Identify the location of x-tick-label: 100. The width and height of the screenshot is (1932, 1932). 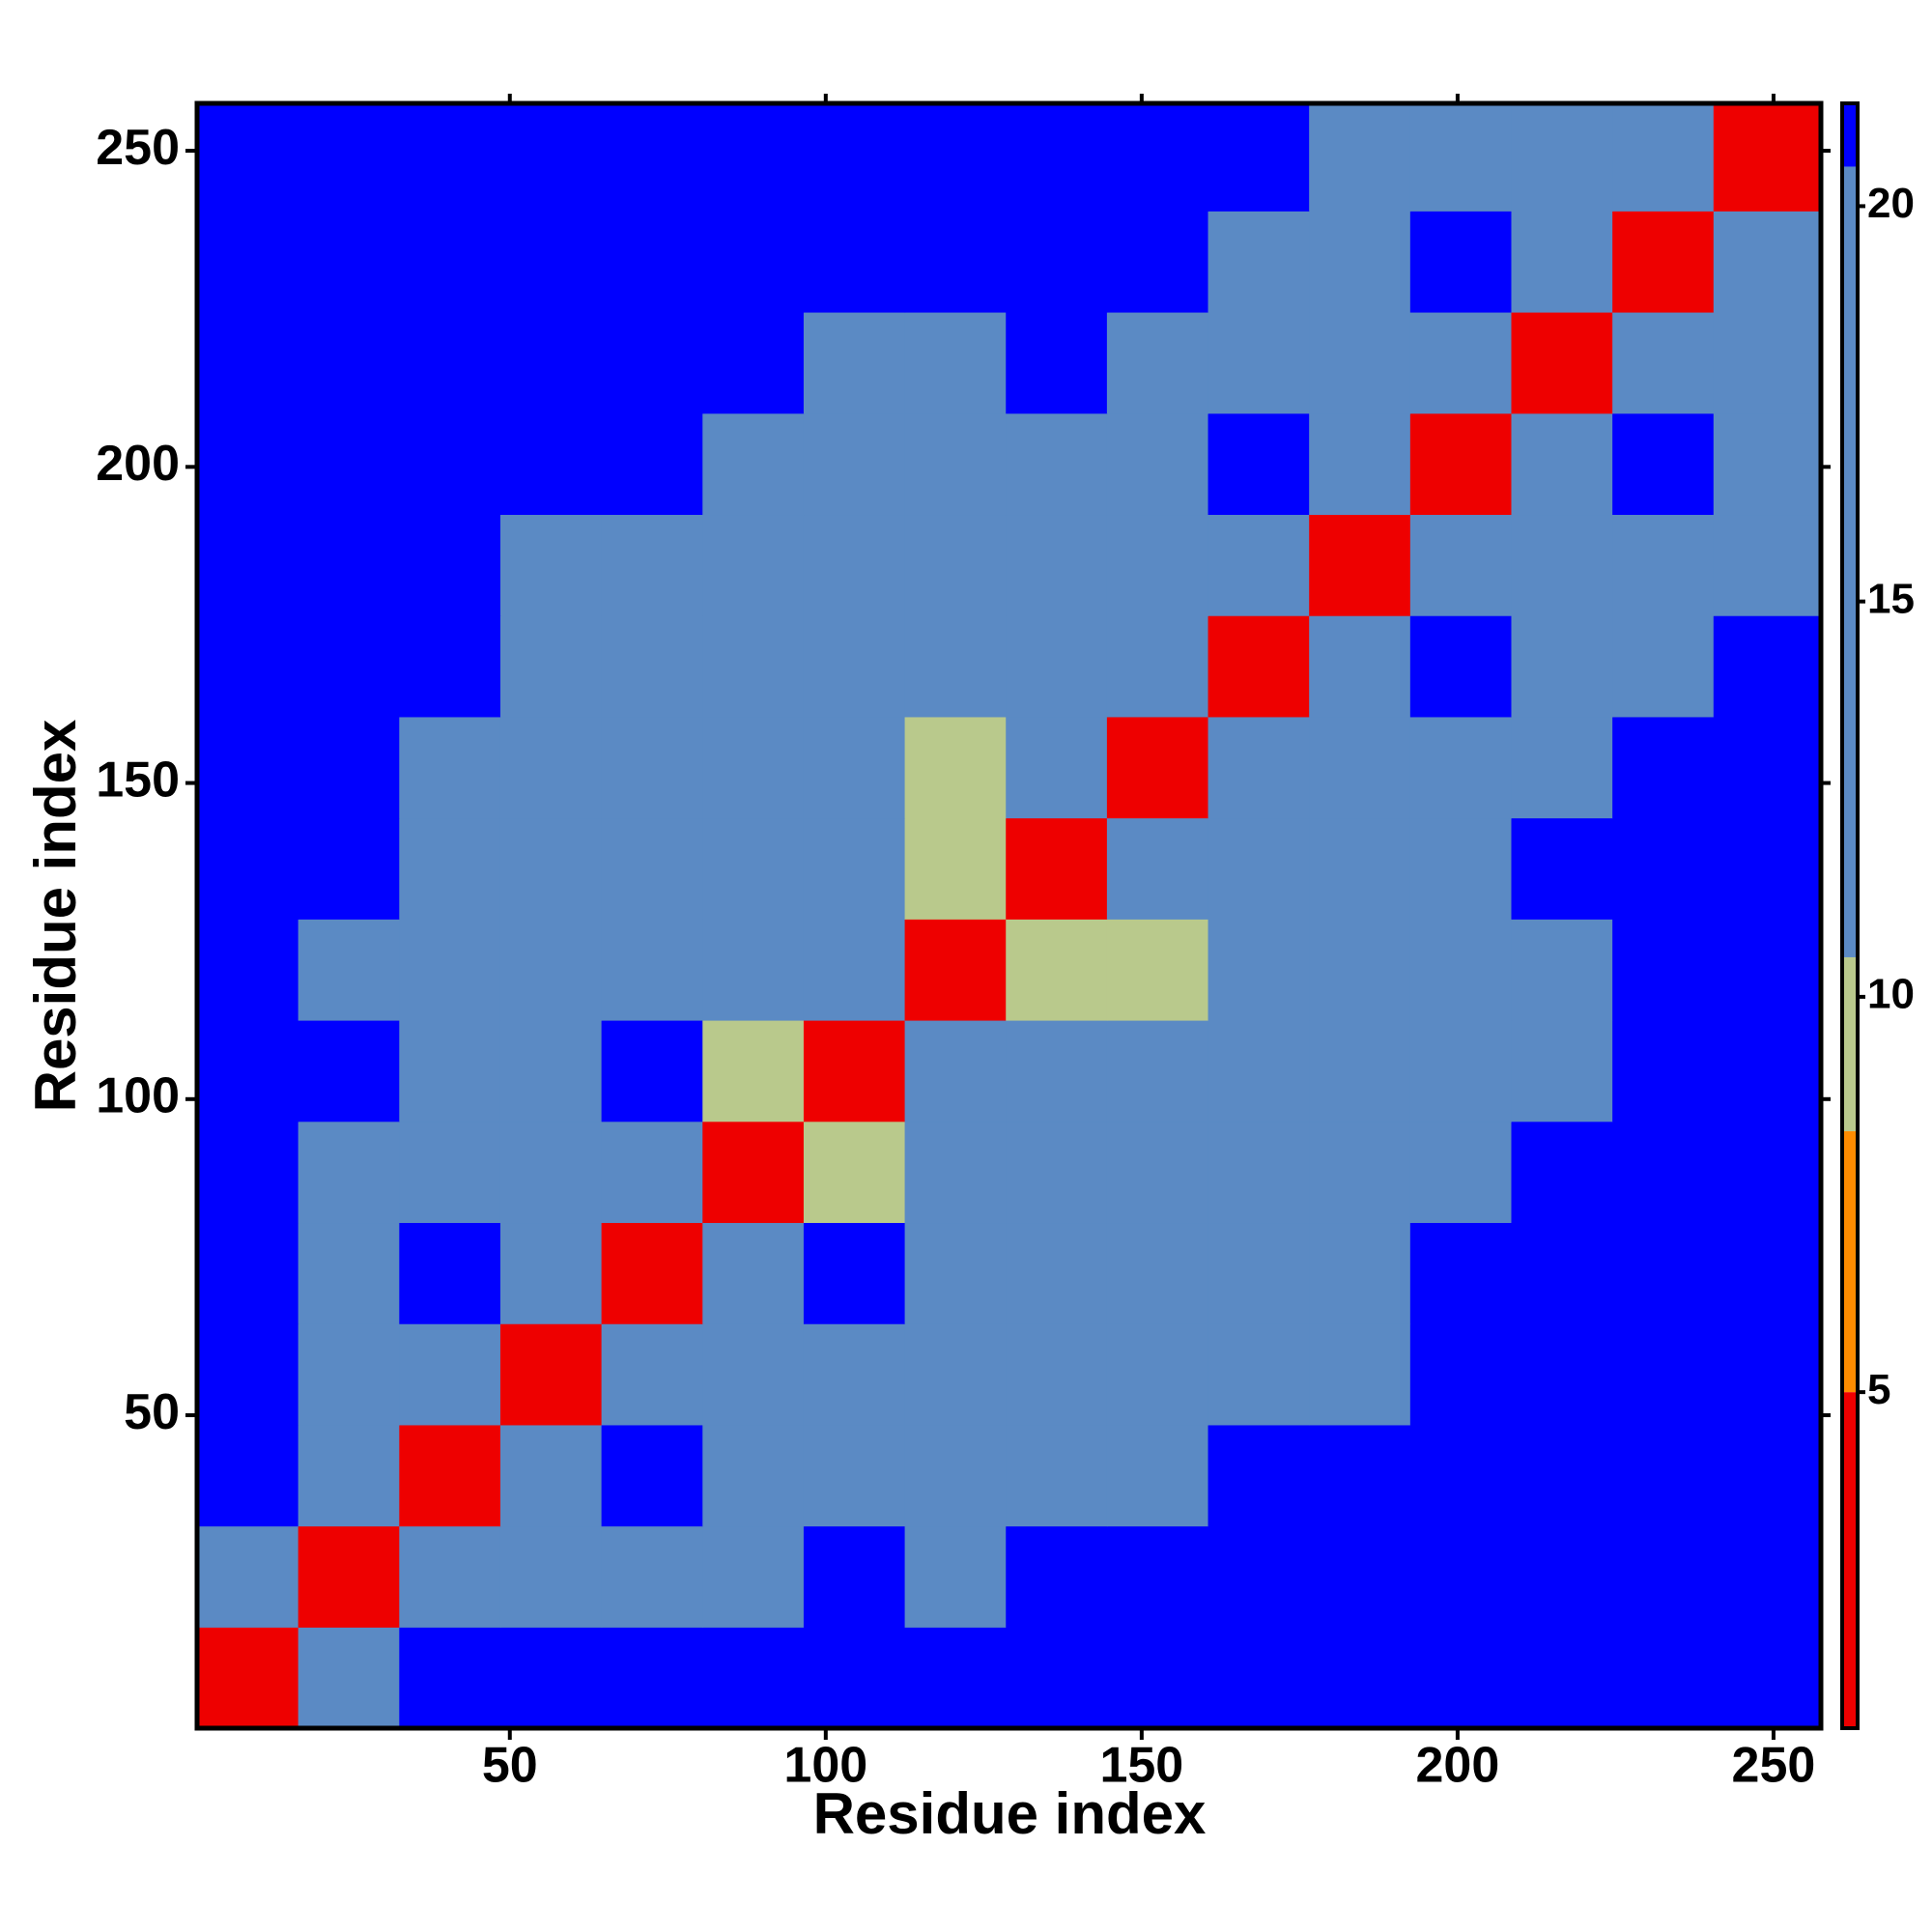
(825, 1766).